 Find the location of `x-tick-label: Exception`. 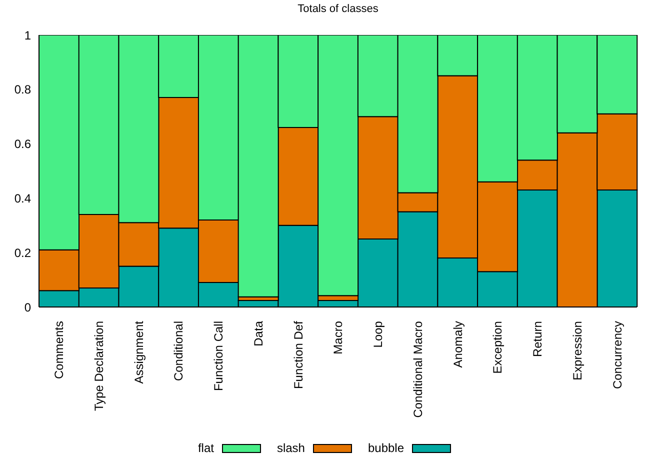

x-tick-label: Exception is located at coordinates (497, 347).